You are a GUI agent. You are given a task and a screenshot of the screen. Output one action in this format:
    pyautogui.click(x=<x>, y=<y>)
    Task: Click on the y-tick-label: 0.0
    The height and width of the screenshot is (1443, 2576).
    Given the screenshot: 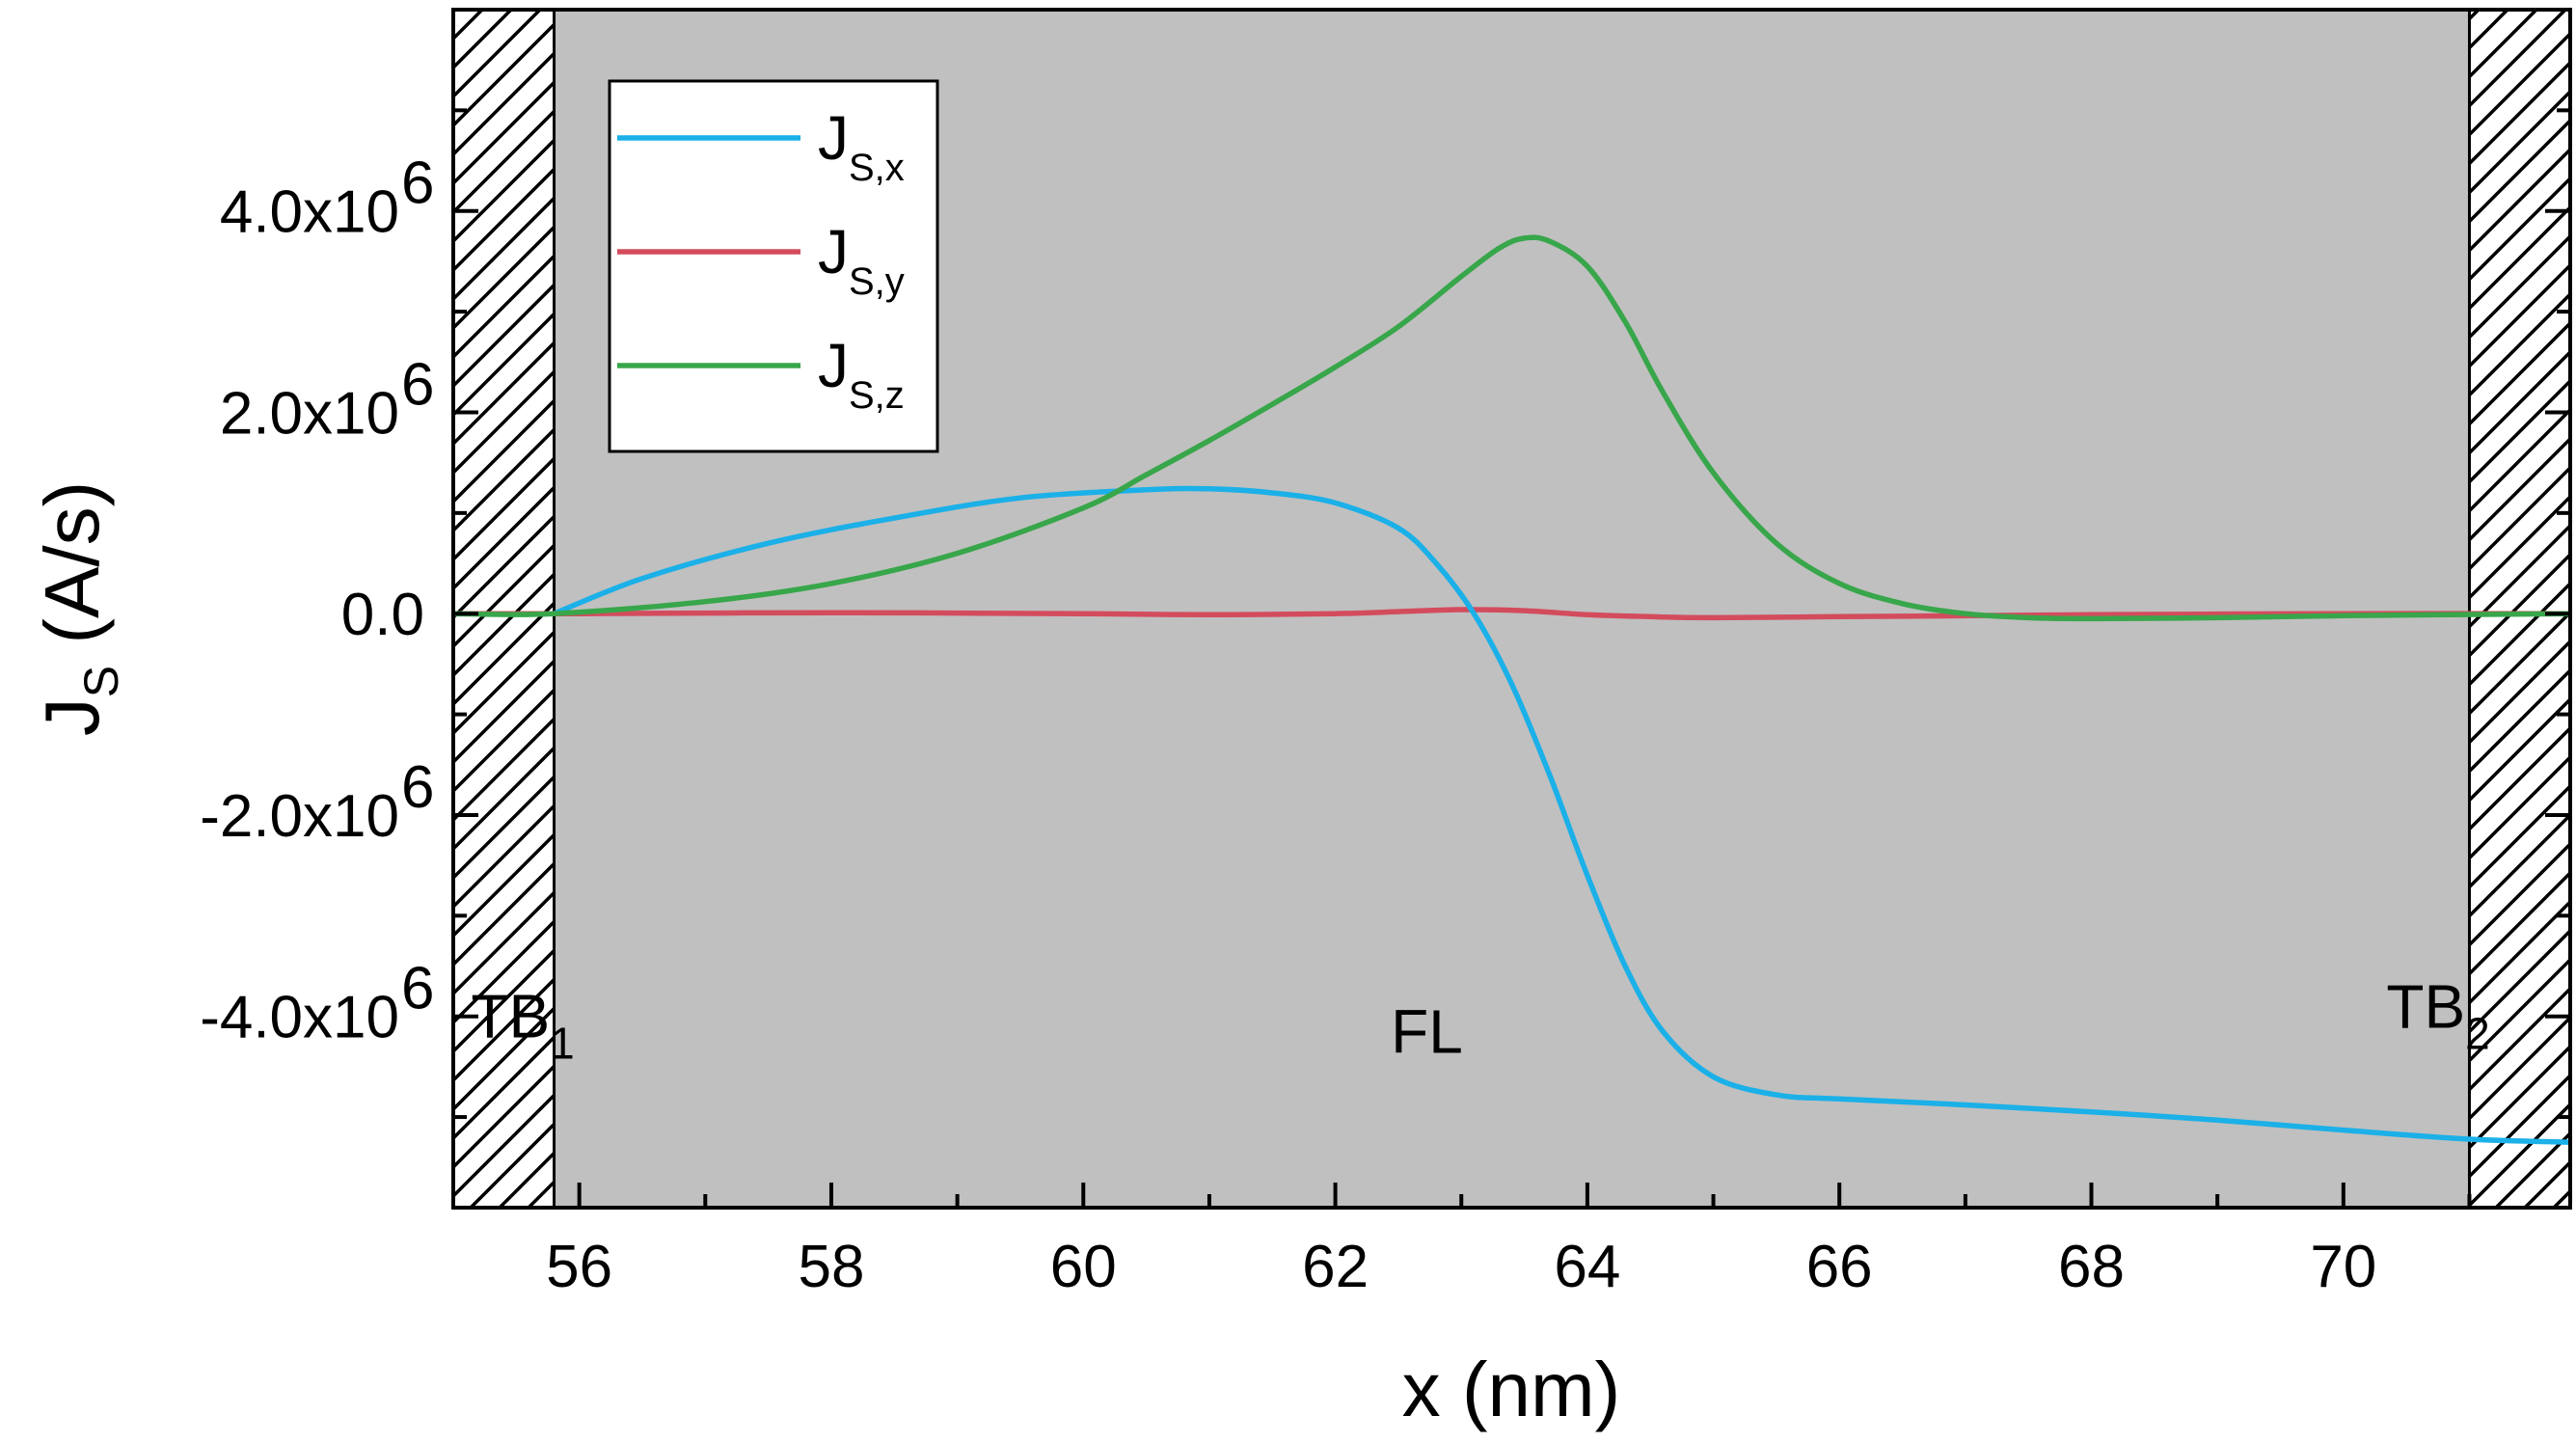 What is the action you would take?
    pyautogui.click(x=382, y=615)
    